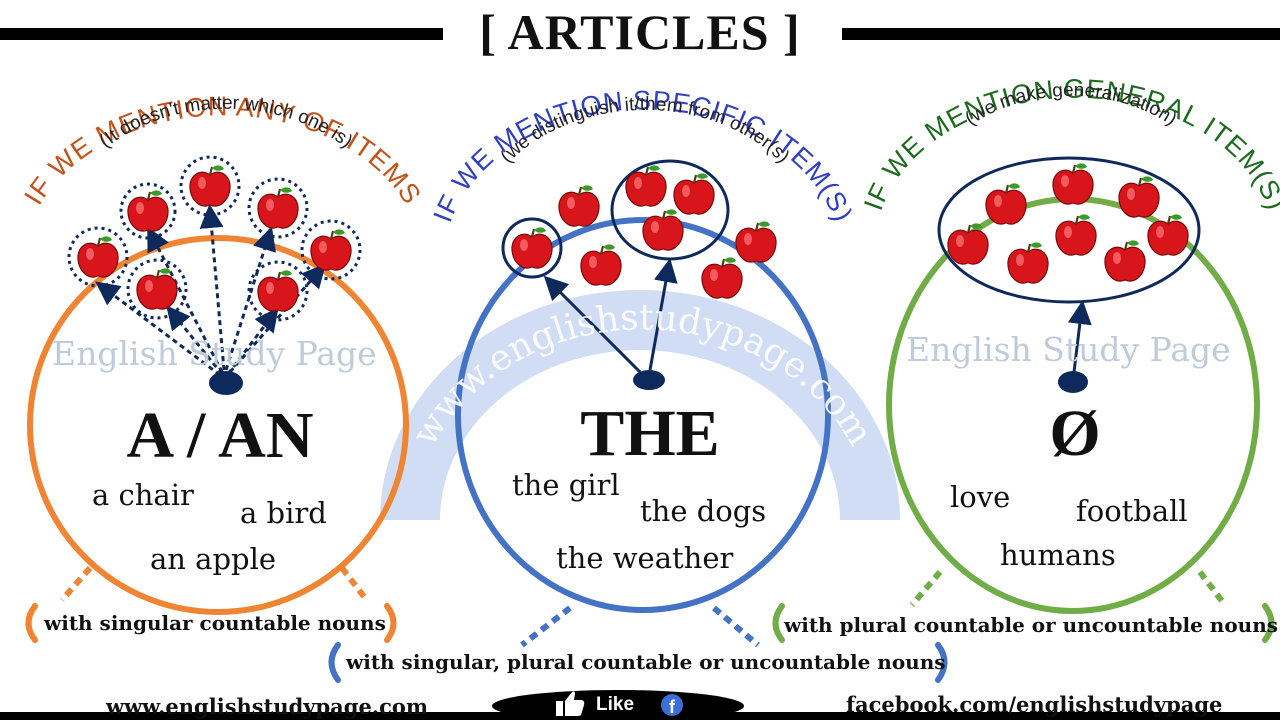 The height and width of the screenshot is (720, 1280). Describe the element at coordinates (532, 248) in the screenshot. I see `panel-the-single-circle` at that location.